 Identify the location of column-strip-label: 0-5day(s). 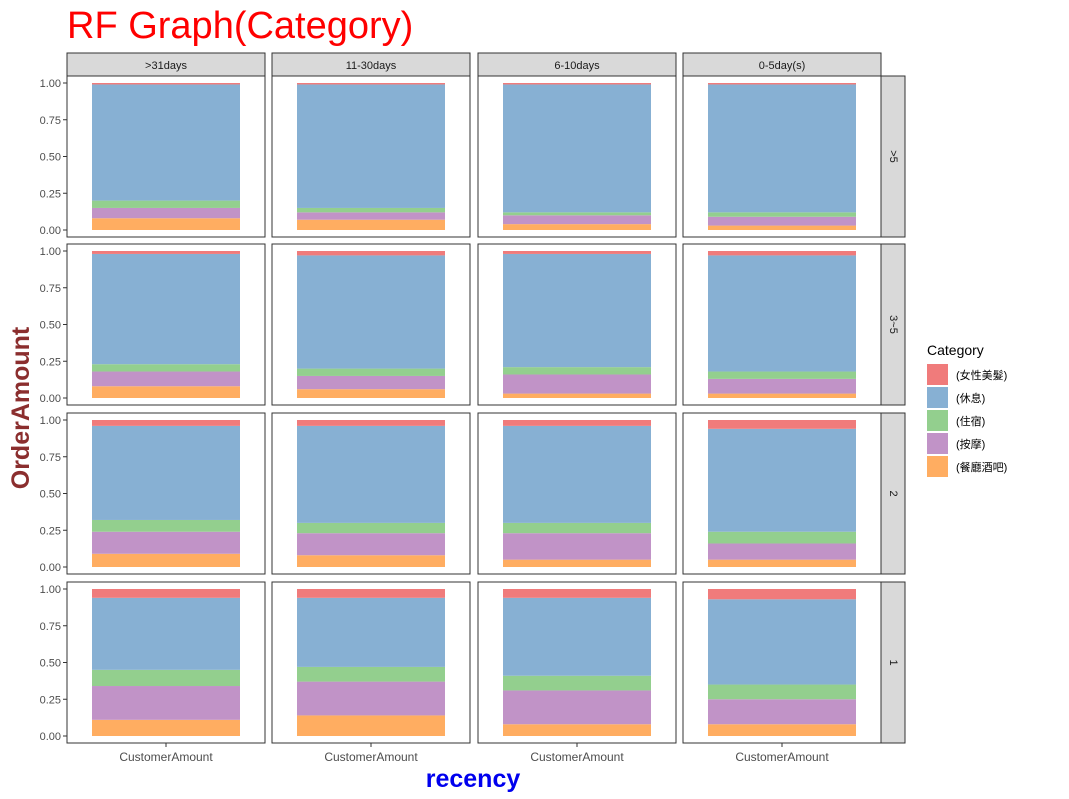
(782, 66).